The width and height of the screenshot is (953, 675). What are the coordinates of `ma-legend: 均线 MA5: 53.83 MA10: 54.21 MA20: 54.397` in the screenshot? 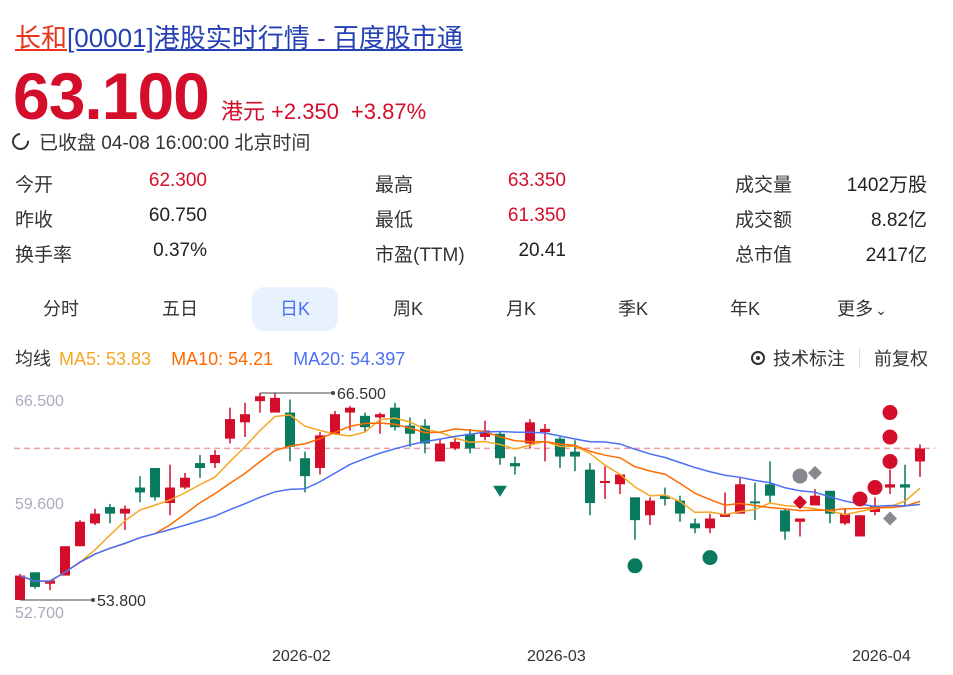 It's located at (220, 358).